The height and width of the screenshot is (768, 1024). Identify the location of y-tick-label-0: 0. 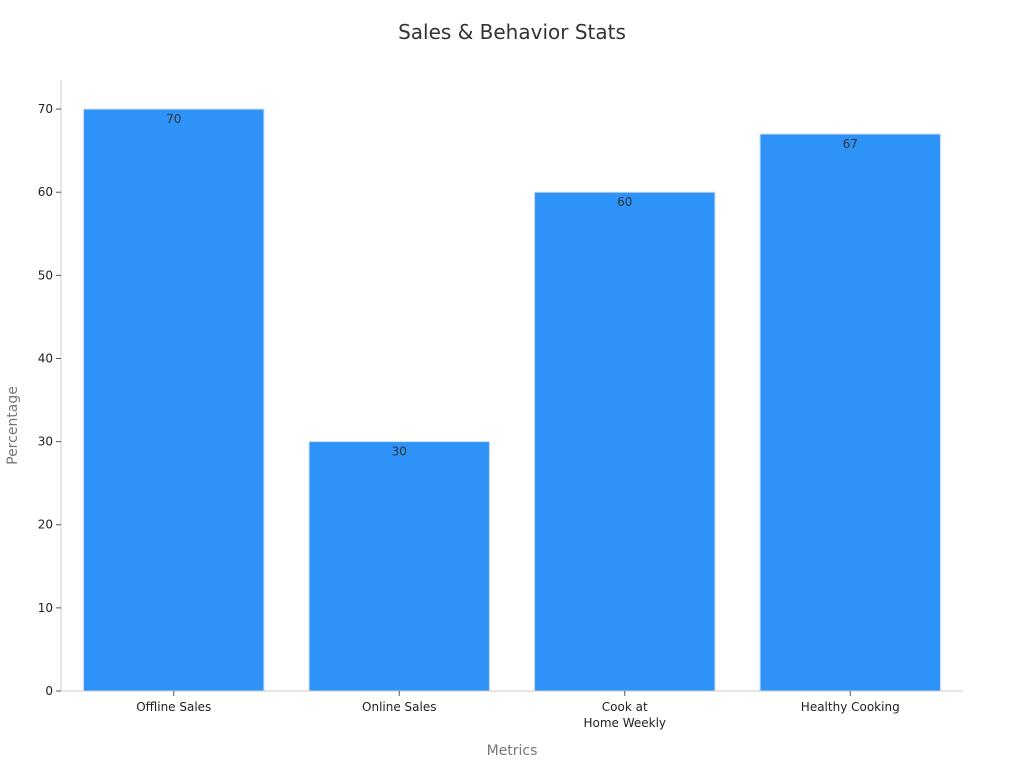
(49, 691).